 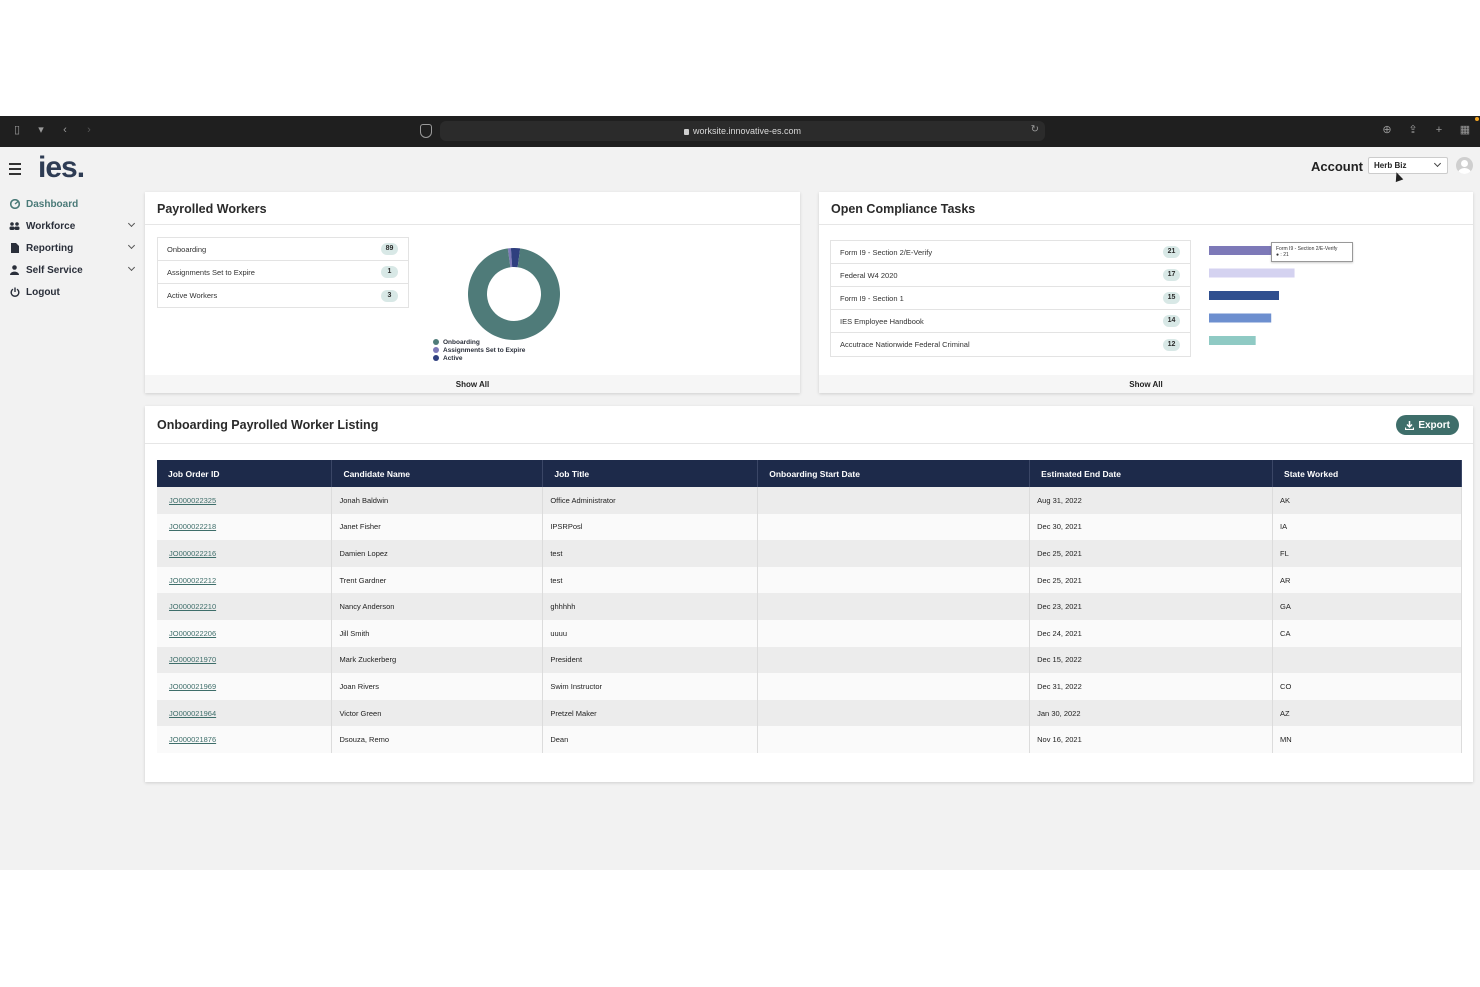 I want to click on page-bottom-margin, so click(x=740, y=928).